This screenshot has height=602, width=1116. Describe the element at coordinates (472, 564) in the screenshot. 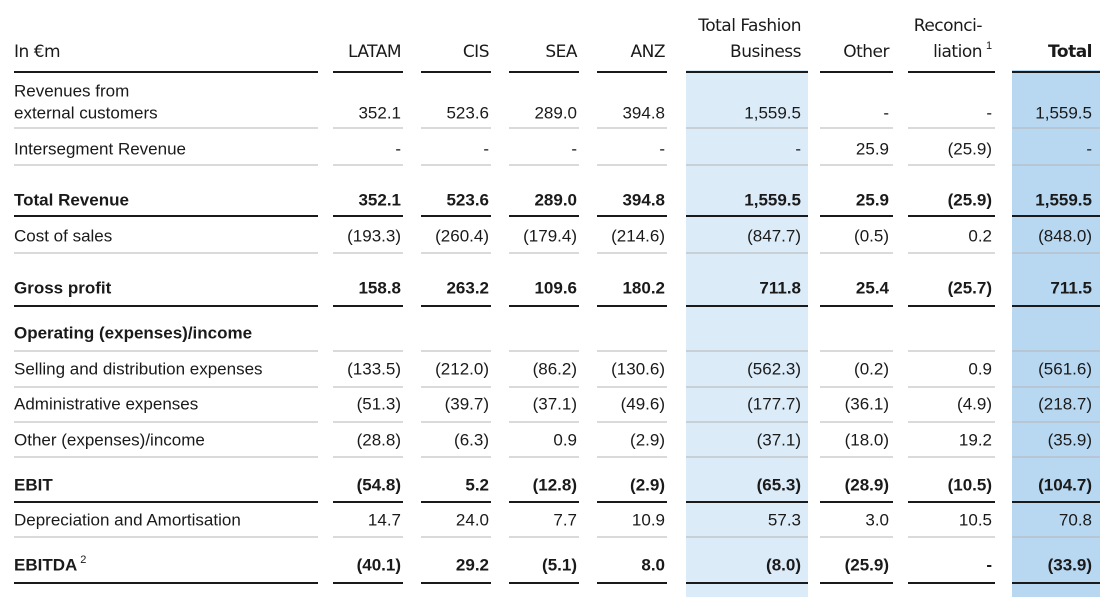

I see `cell-value: 29.2` at that location.